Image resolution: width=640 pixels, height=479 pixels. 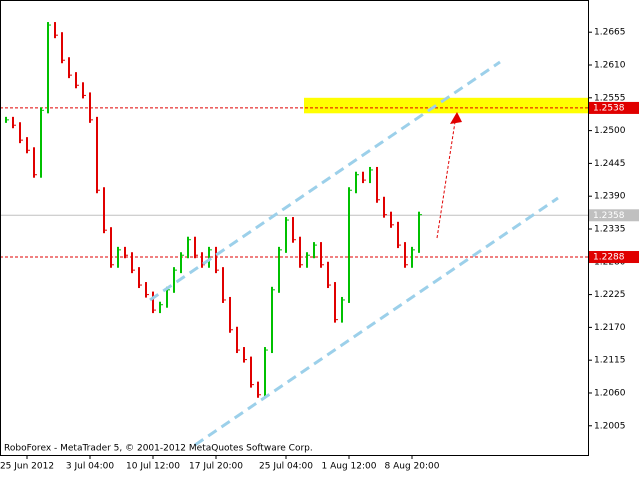 I want to click on forecast-arrow, so click(x=446, y=180).